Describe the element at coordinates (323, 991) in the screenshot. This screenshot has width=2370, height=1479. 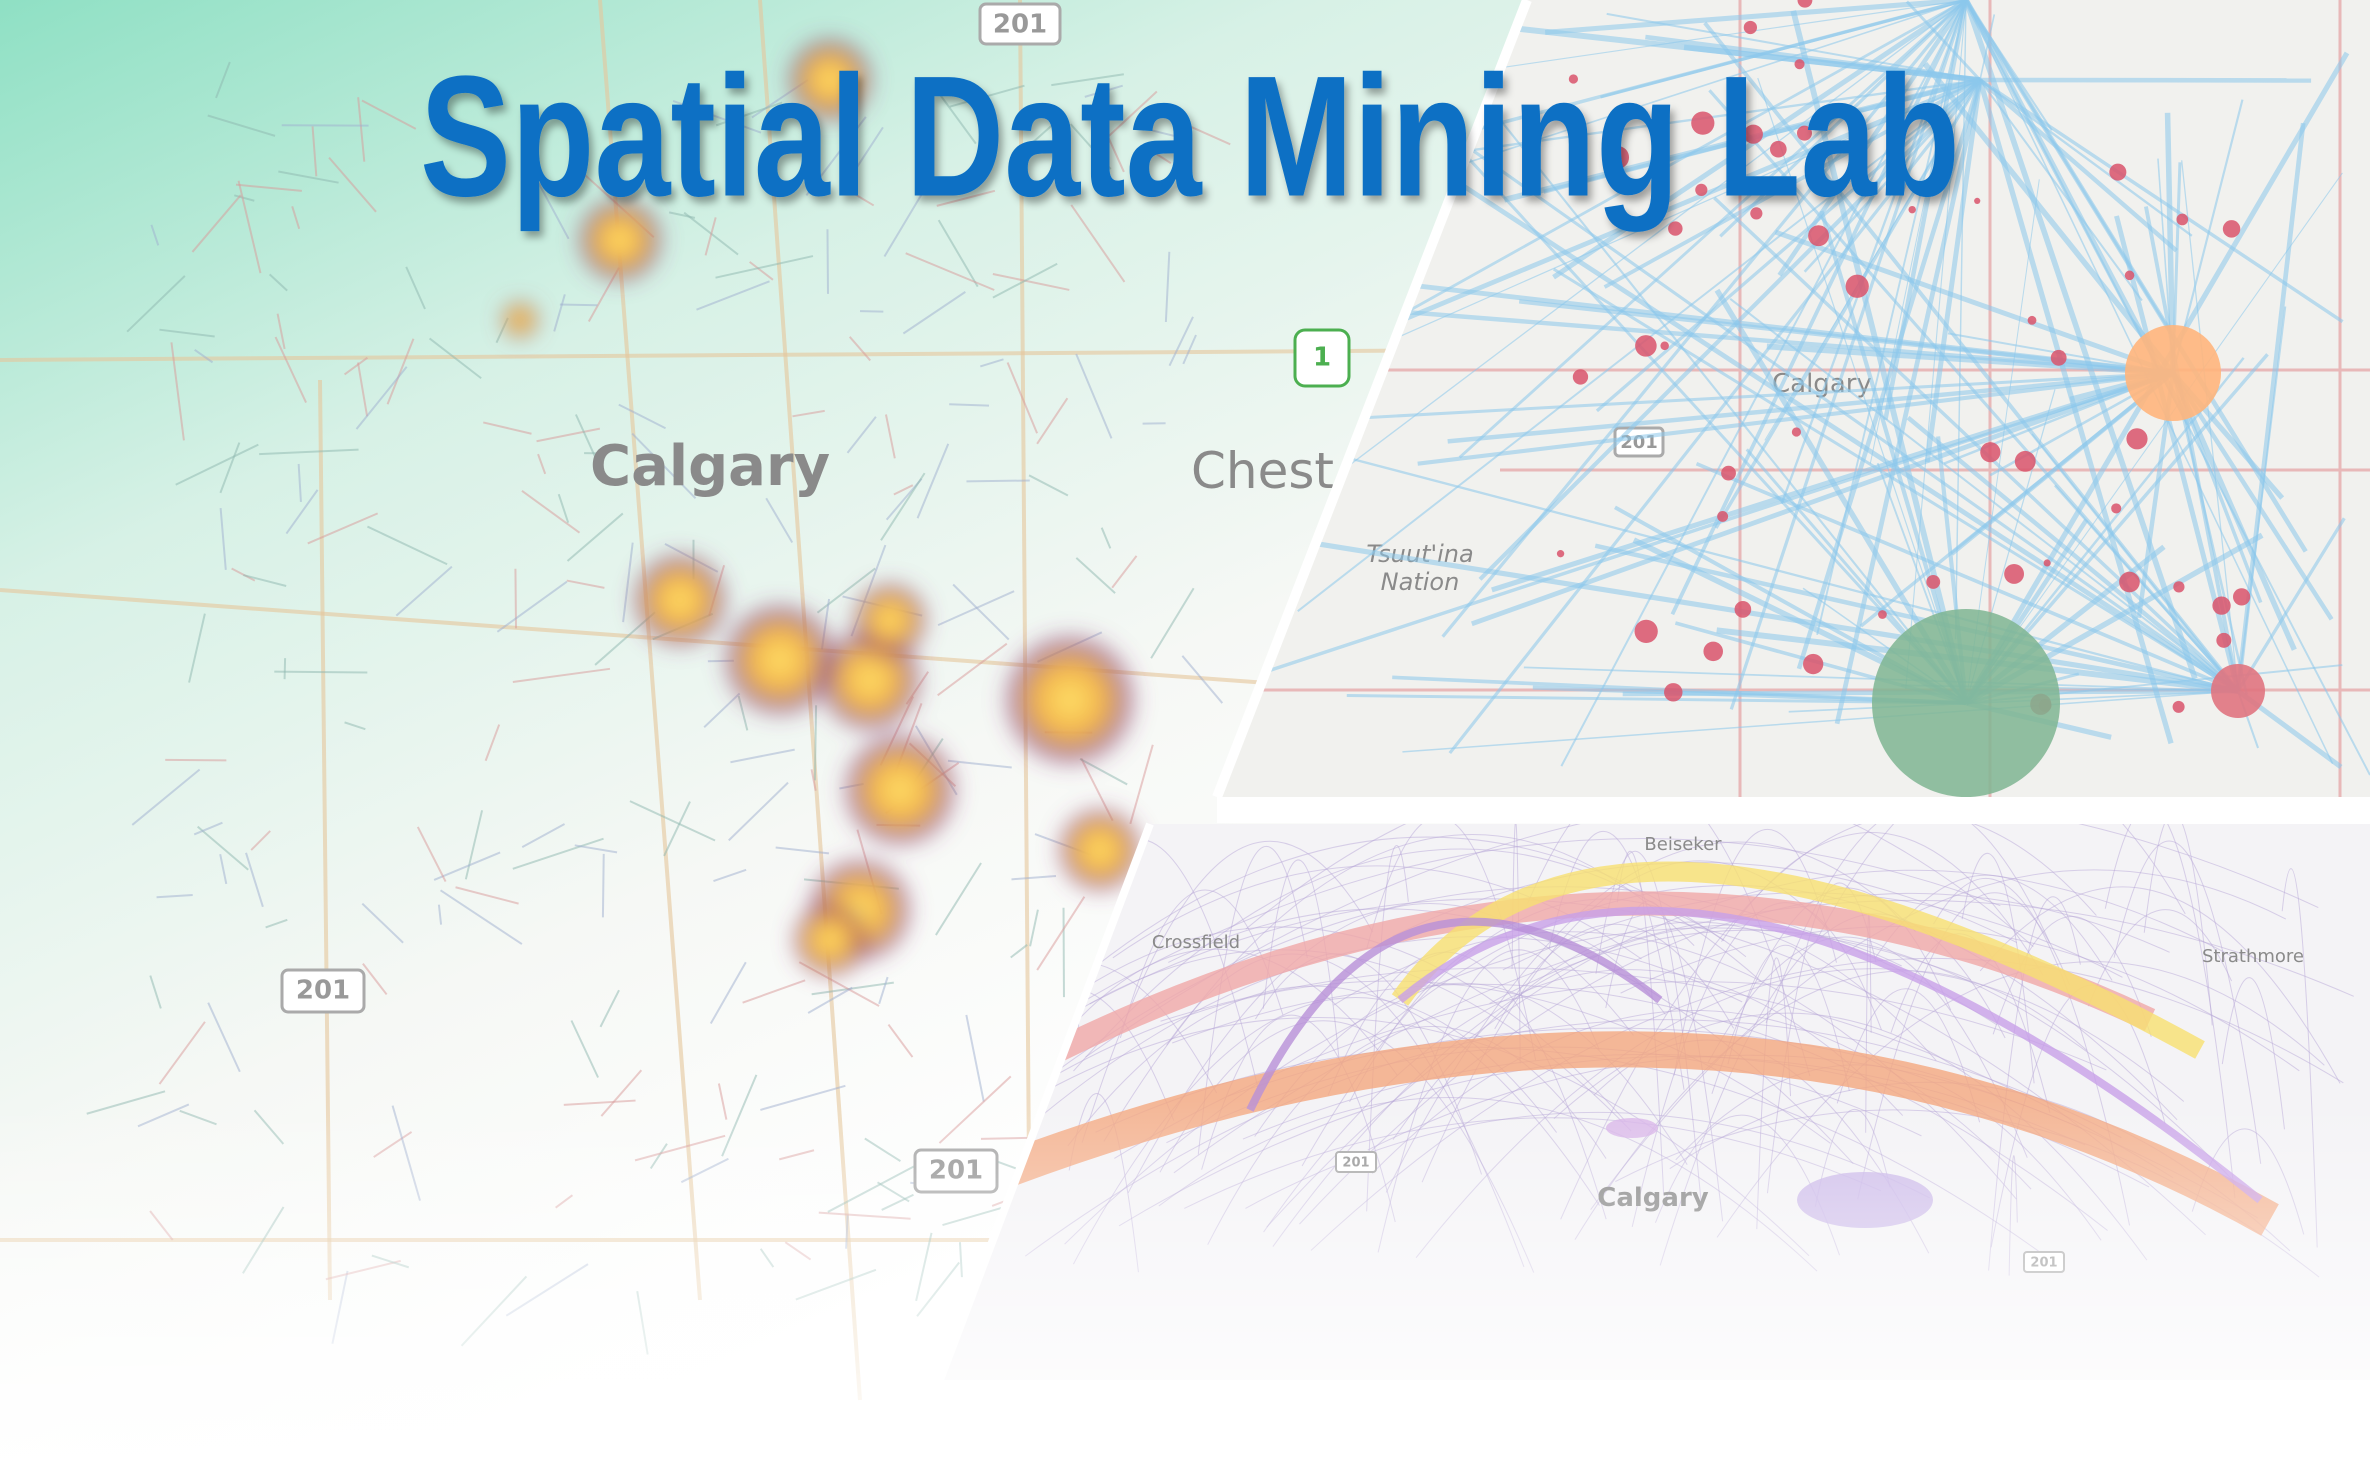
I see `road-shield: 201` at that location.